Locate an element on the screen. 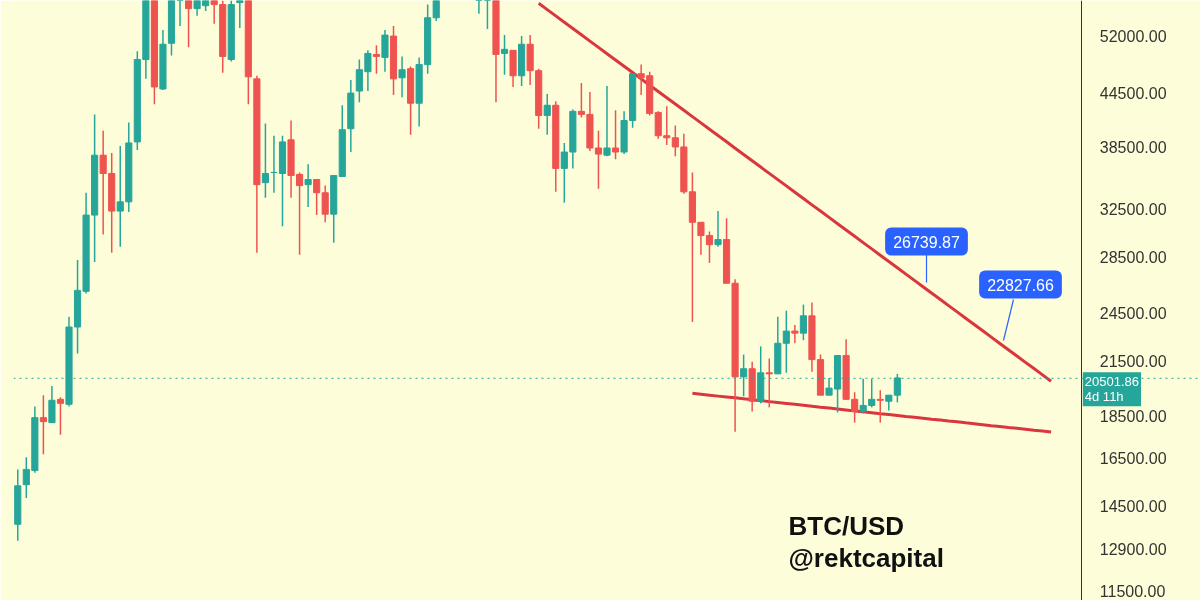 The width and height of the screenshot is (1200, 600). y-tick-label: 52000.00 is located at coordinates (1133, 37).